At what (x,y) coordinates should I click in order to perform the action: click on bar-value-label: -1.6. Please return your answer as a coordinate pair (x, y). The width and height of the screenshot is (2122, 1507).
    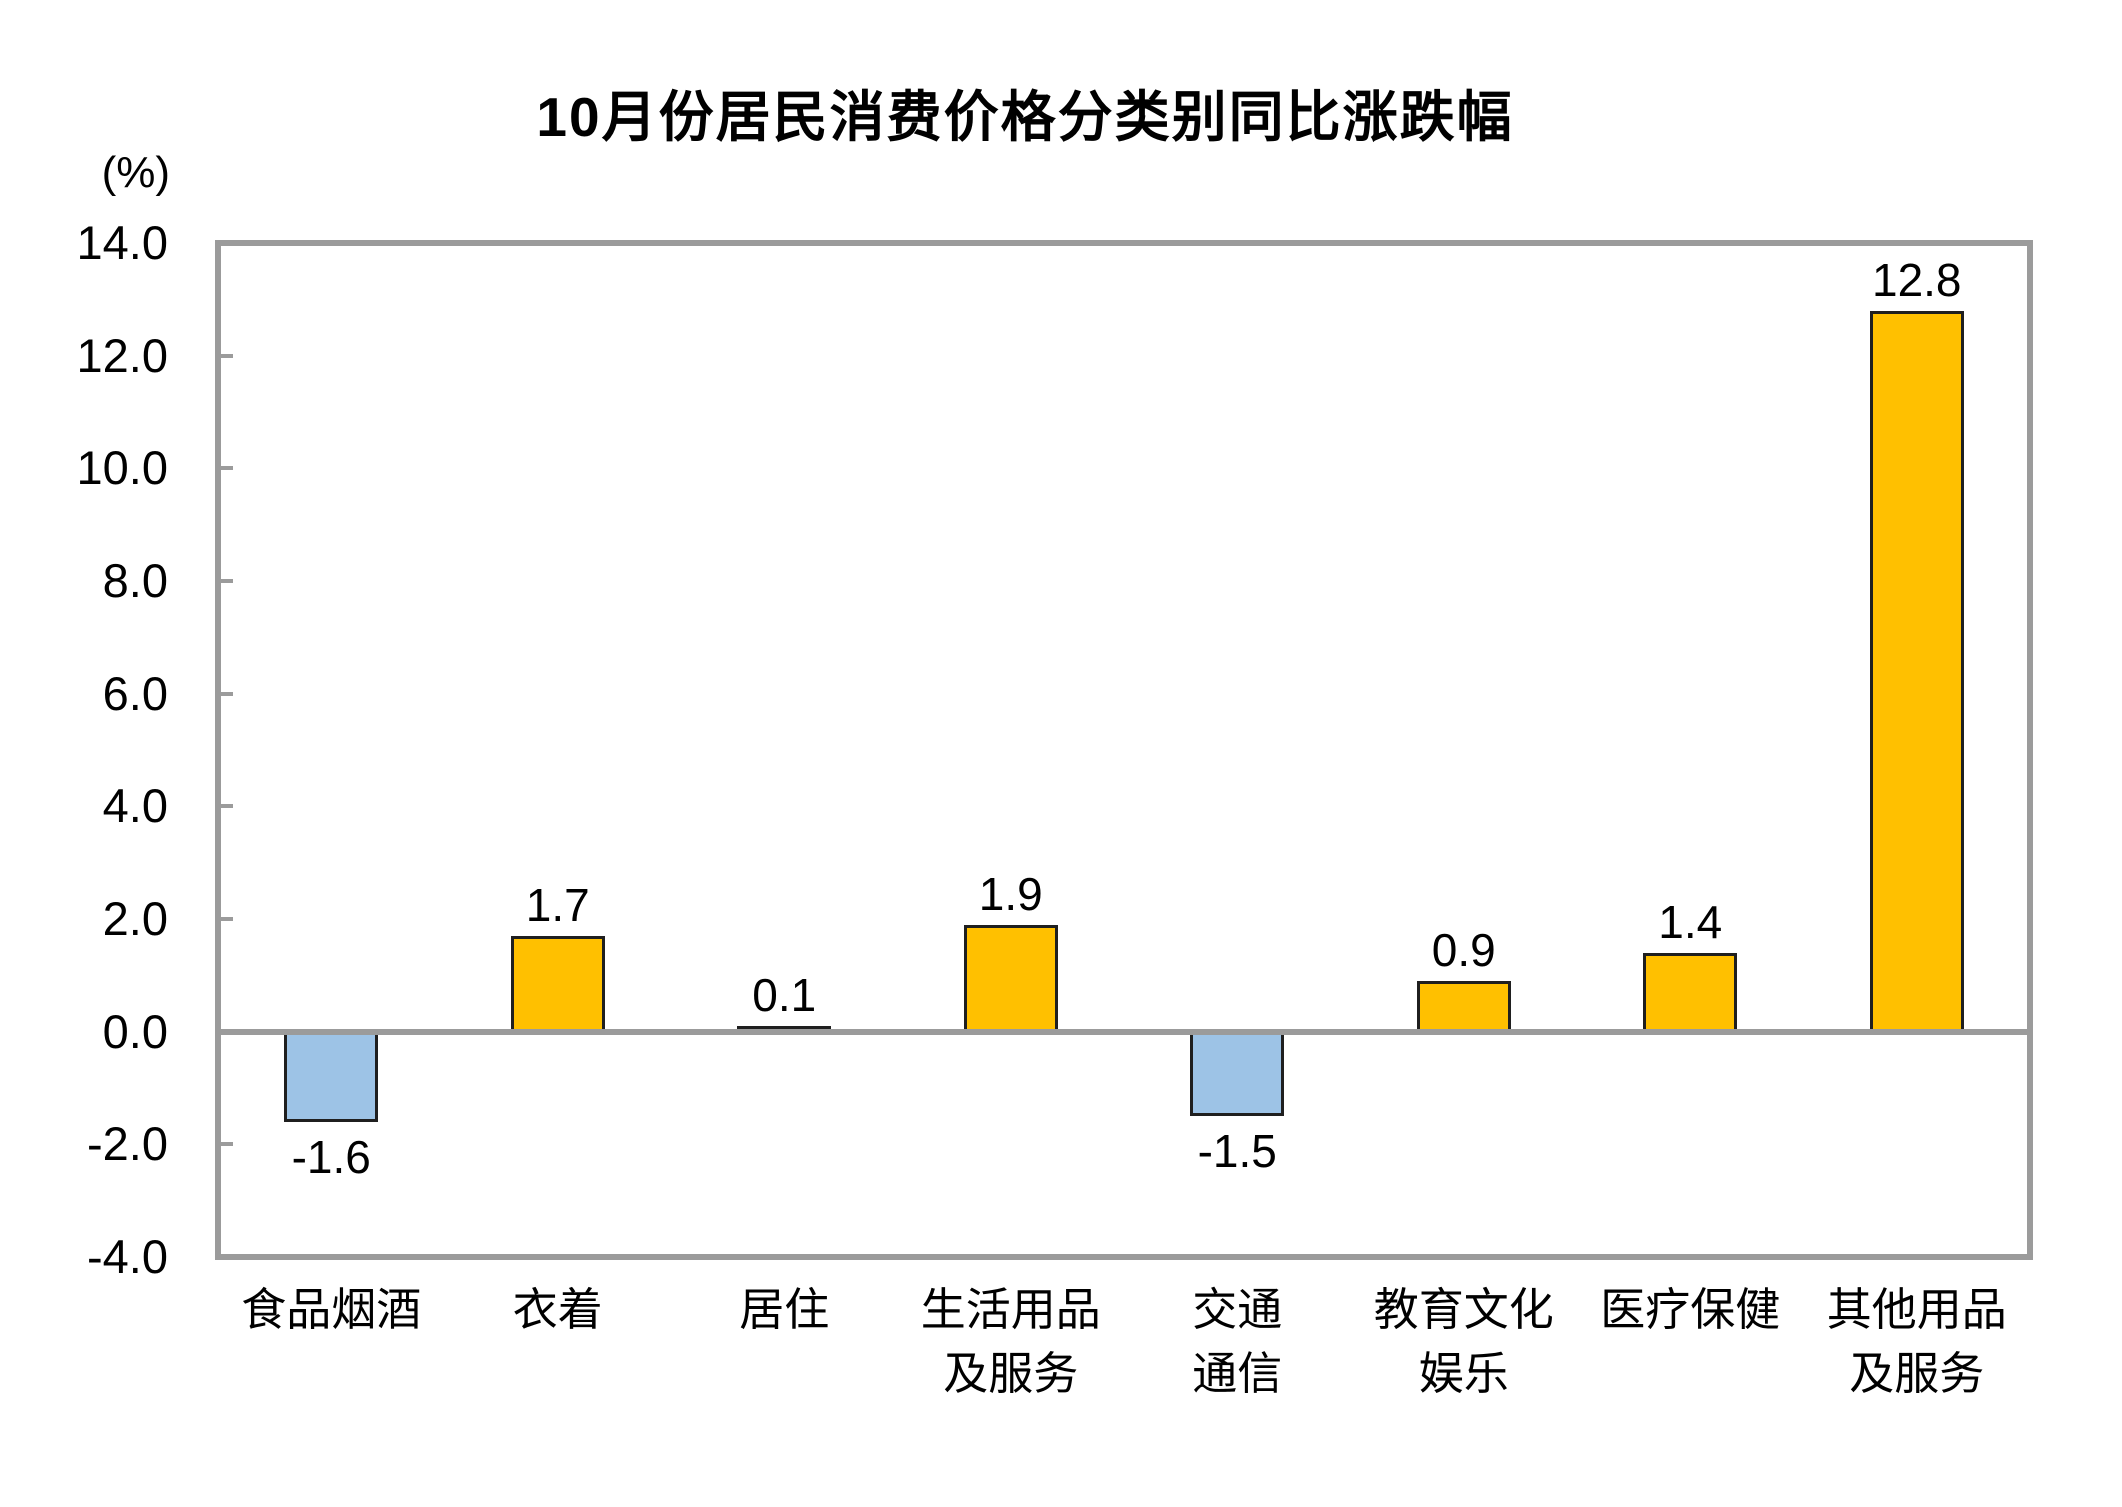
    Looking at the image, I should click on (331, 1156).